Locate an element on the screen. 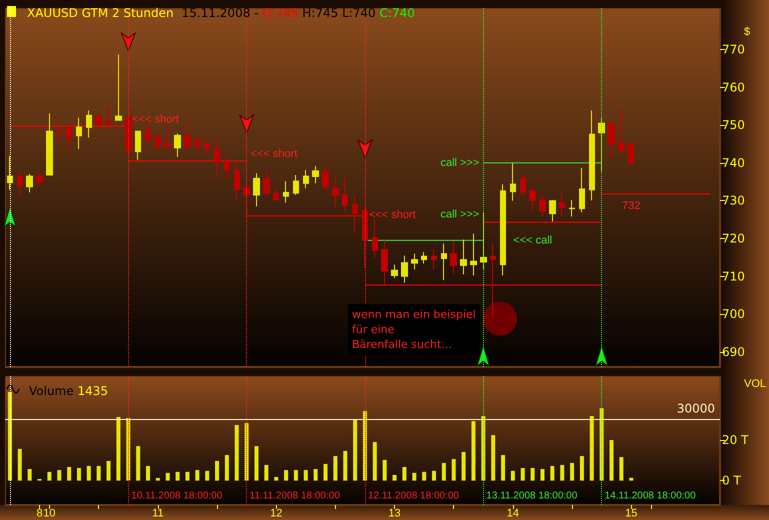  x-tick-label: 8 is located at coordinates (39, 514).